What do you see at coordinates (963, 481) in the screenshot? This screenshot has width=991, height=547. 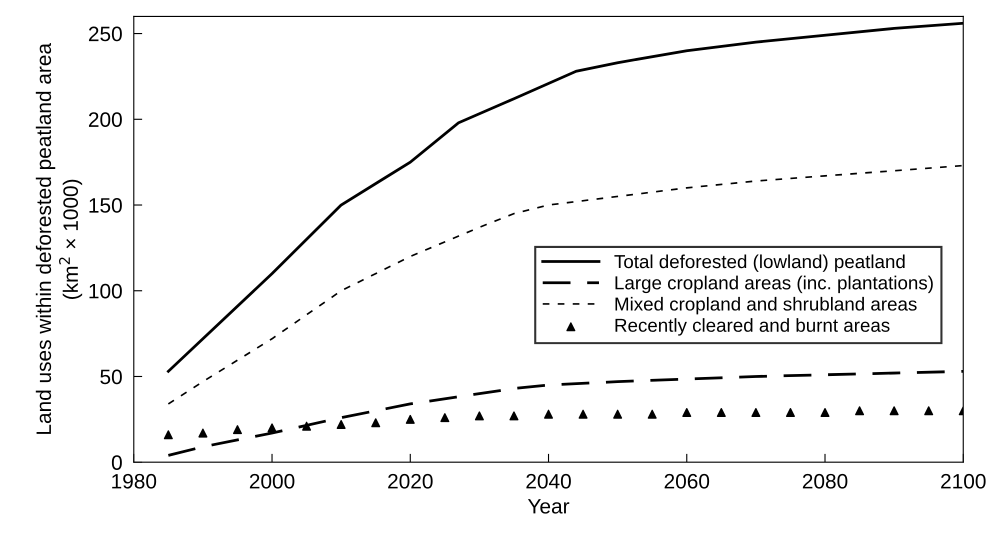 I see `x-tick-label: 2100` at bounding box center [963, 481].